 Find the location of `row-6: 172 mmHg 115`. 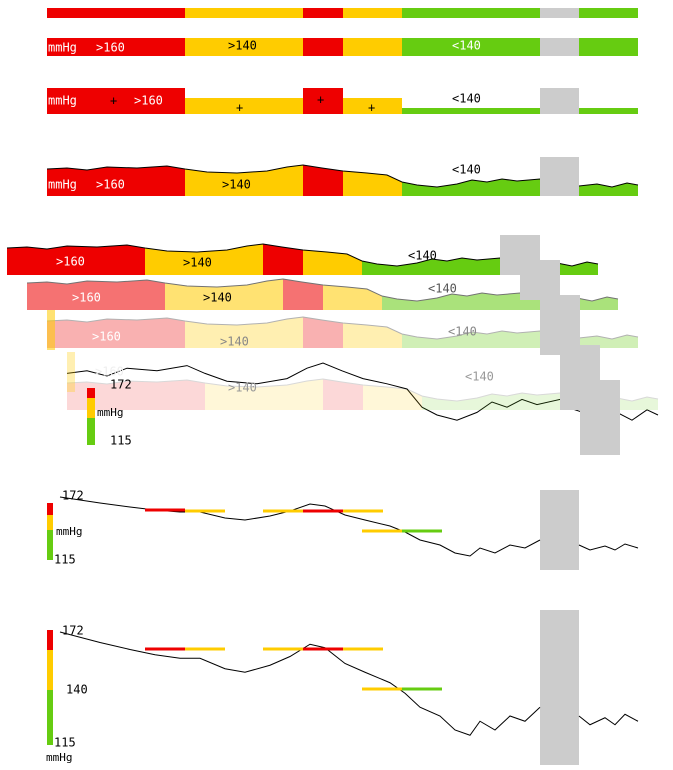

row-6: 172 mmHg 115 is located at coordinates (343, 529).